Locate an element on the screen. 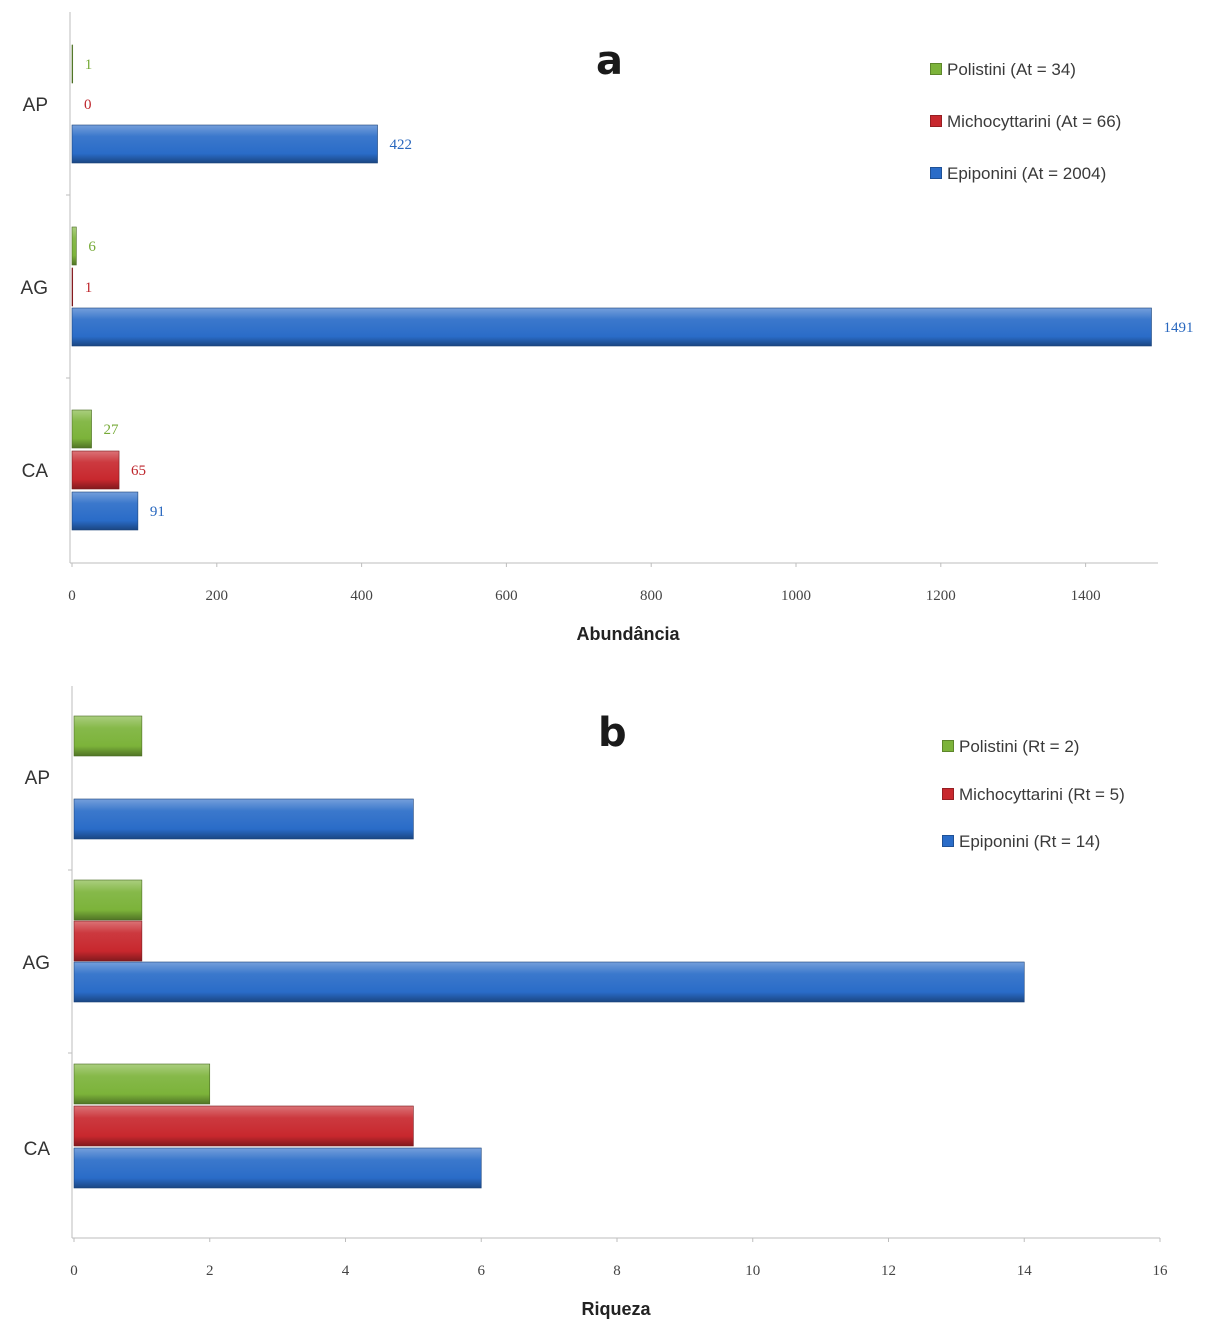  x-tick-label: 400 is located at coordinates (361, 596).